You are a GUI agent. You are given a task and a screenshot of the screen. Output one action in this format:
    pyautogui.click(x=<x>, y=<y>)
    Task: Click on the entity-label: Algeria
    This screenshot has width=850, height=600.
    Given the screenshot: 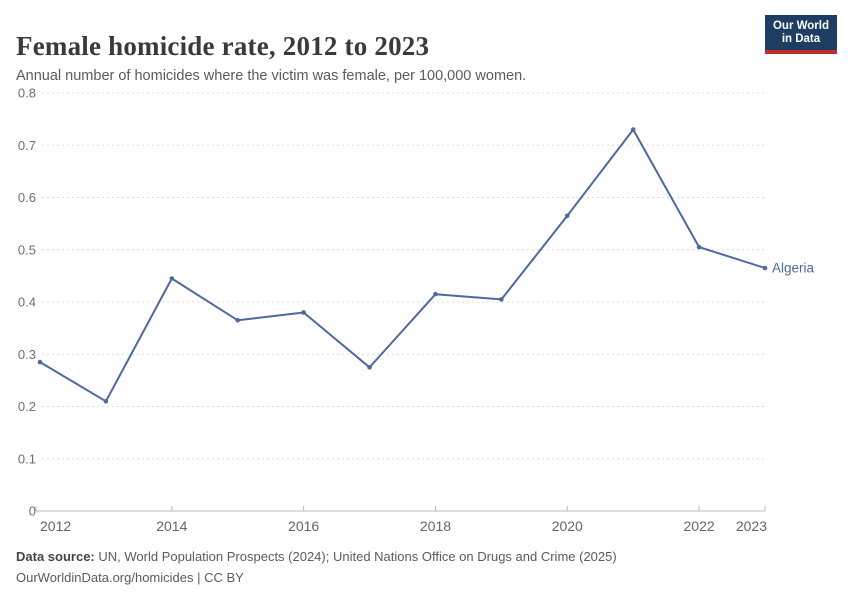 What is the action you would take?
    pyautogui.click(x=793, y=268)
    